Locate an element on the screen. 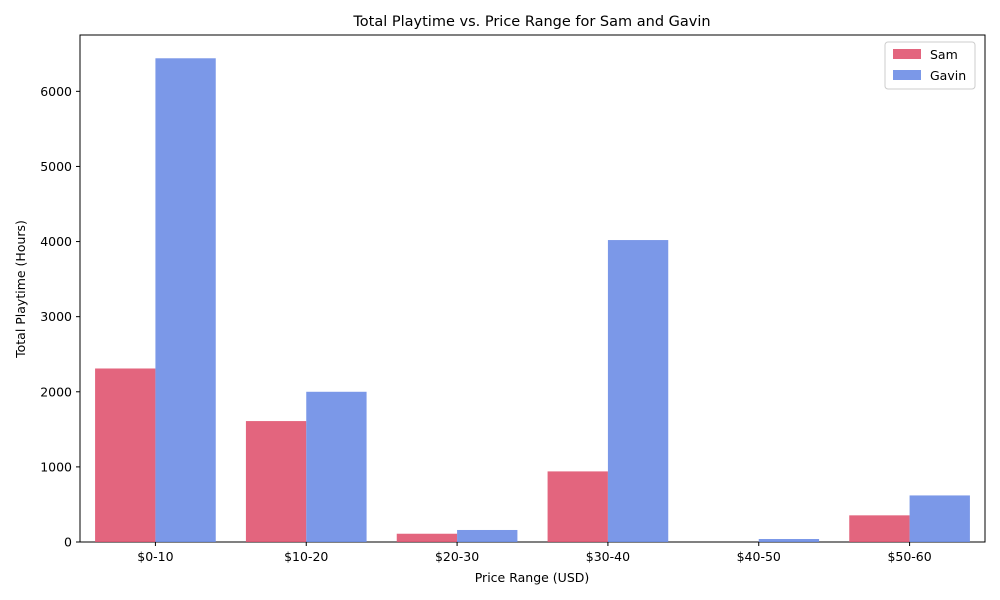  legend: Sam Gavin is located at coordinates (930, 65).